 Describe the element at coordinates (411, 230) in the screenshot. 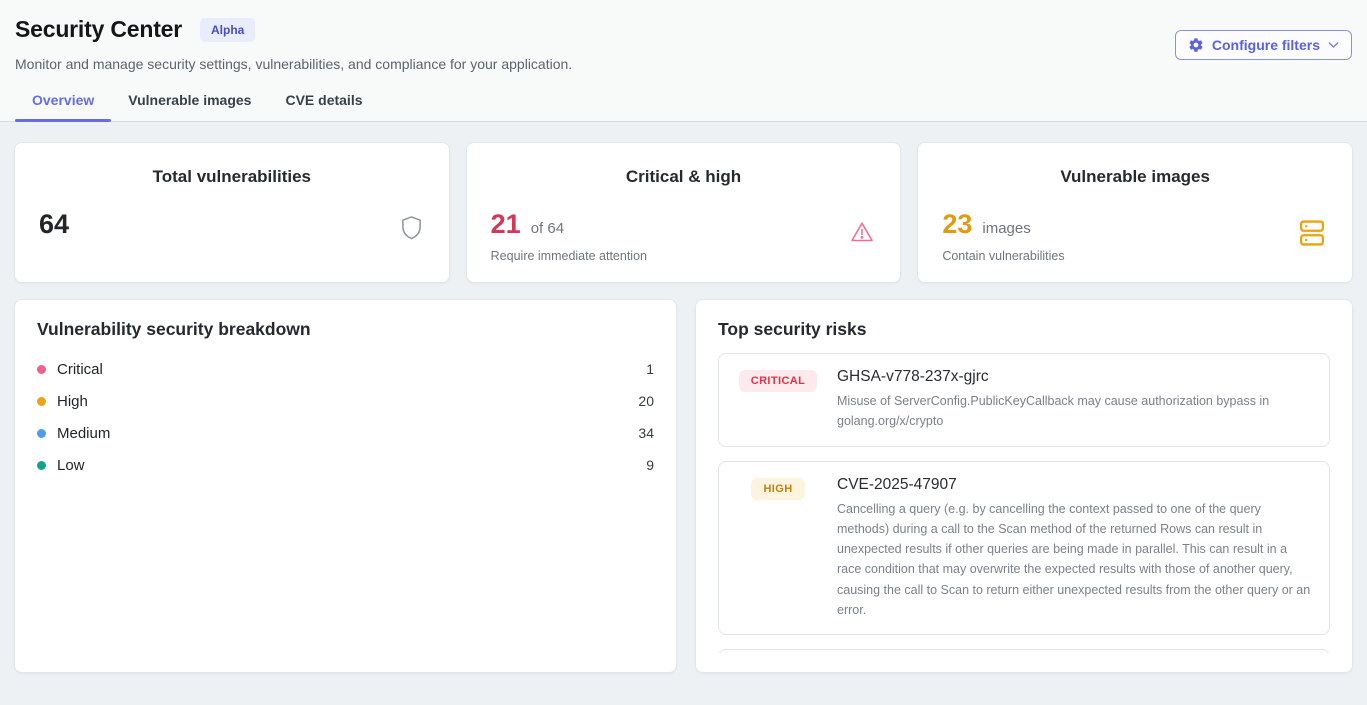

I see `shield-icon` at that location.